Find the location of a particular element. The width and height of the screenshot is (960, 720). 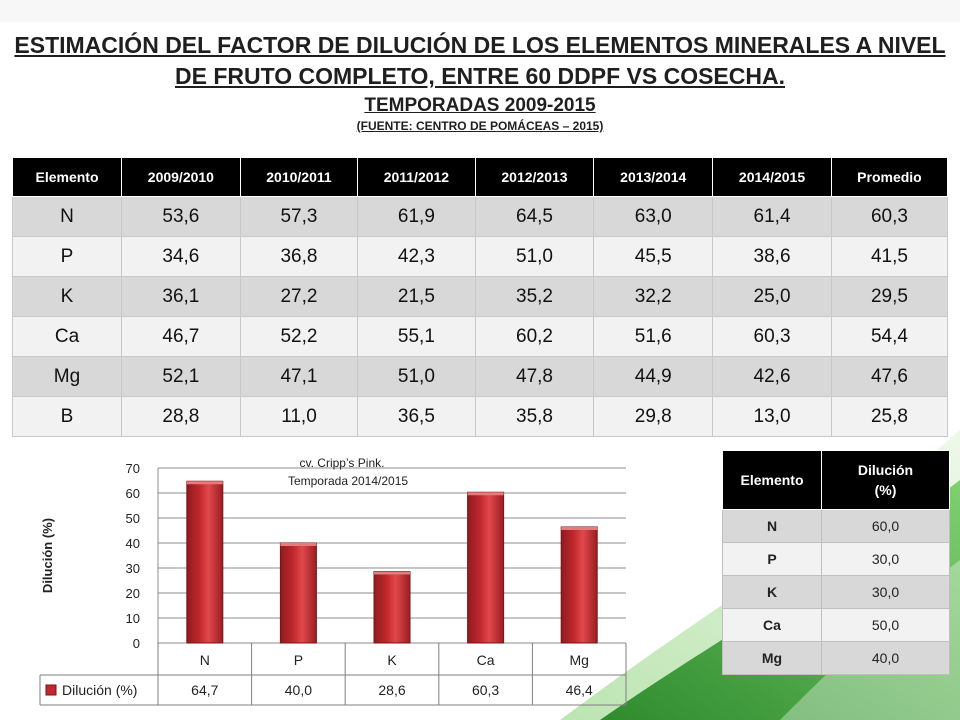

table-cell: 29,8 is located at coordinates (653, 416).